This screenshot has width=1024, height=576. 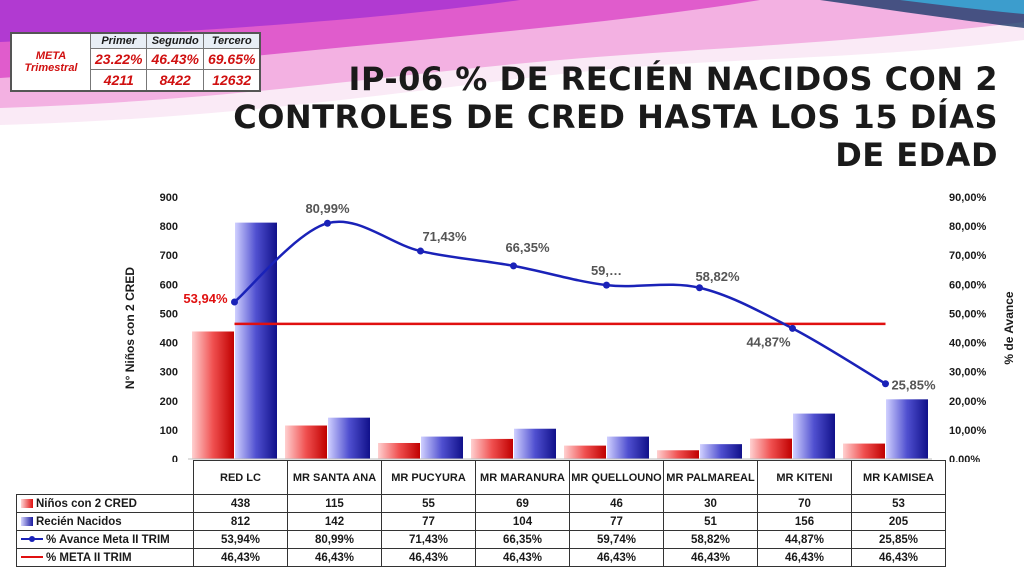 What do you see at coordinates (968, 431) in the screenshot?
I see `y2-tick-label: 10,00%` at bounding box center [968, 431].